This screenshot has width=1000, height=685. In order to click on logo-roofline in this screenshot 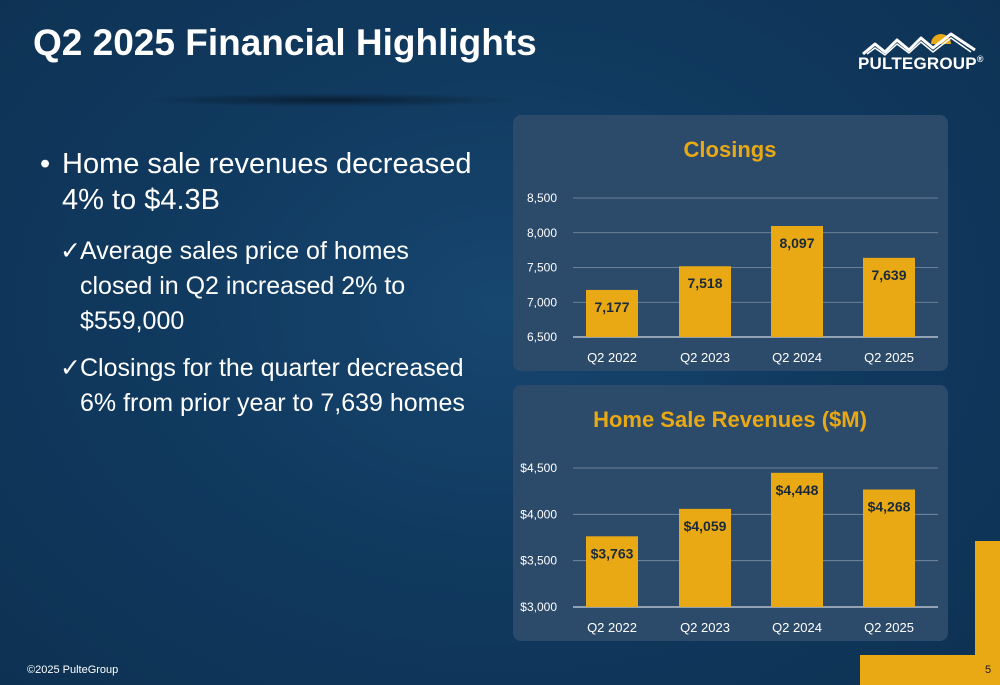, I will do `click(919, 44)`.